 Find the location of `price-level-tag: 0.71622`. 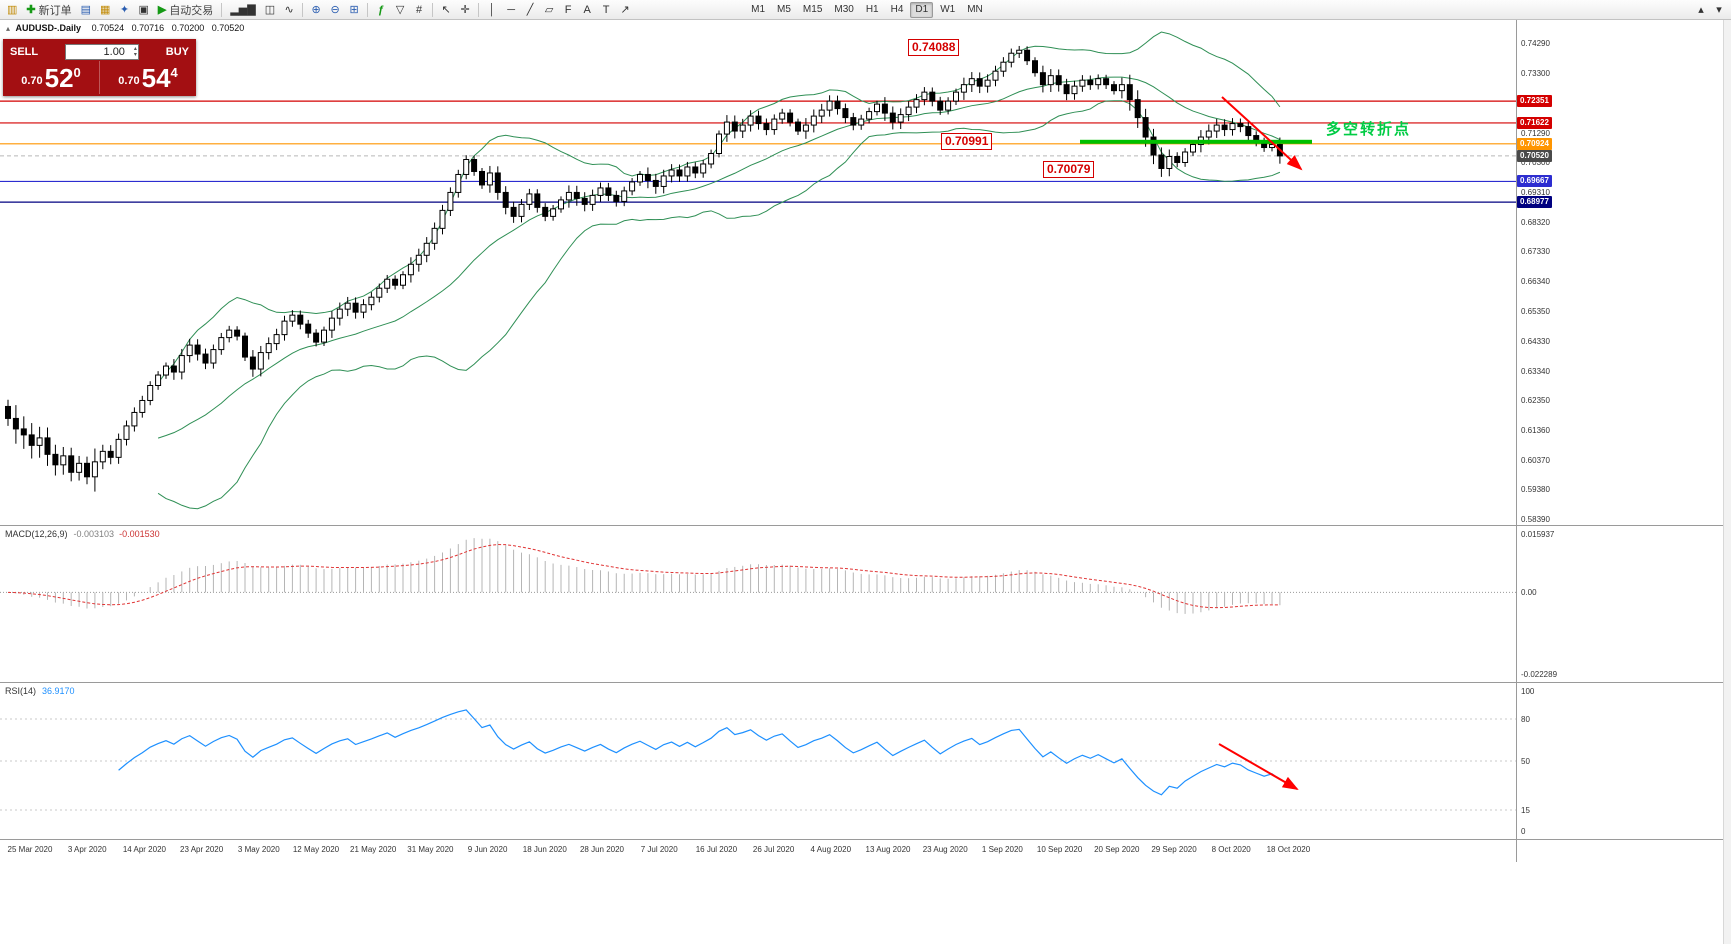

price-level-tag: 0.71622 is located at coordinates (1534, 122).